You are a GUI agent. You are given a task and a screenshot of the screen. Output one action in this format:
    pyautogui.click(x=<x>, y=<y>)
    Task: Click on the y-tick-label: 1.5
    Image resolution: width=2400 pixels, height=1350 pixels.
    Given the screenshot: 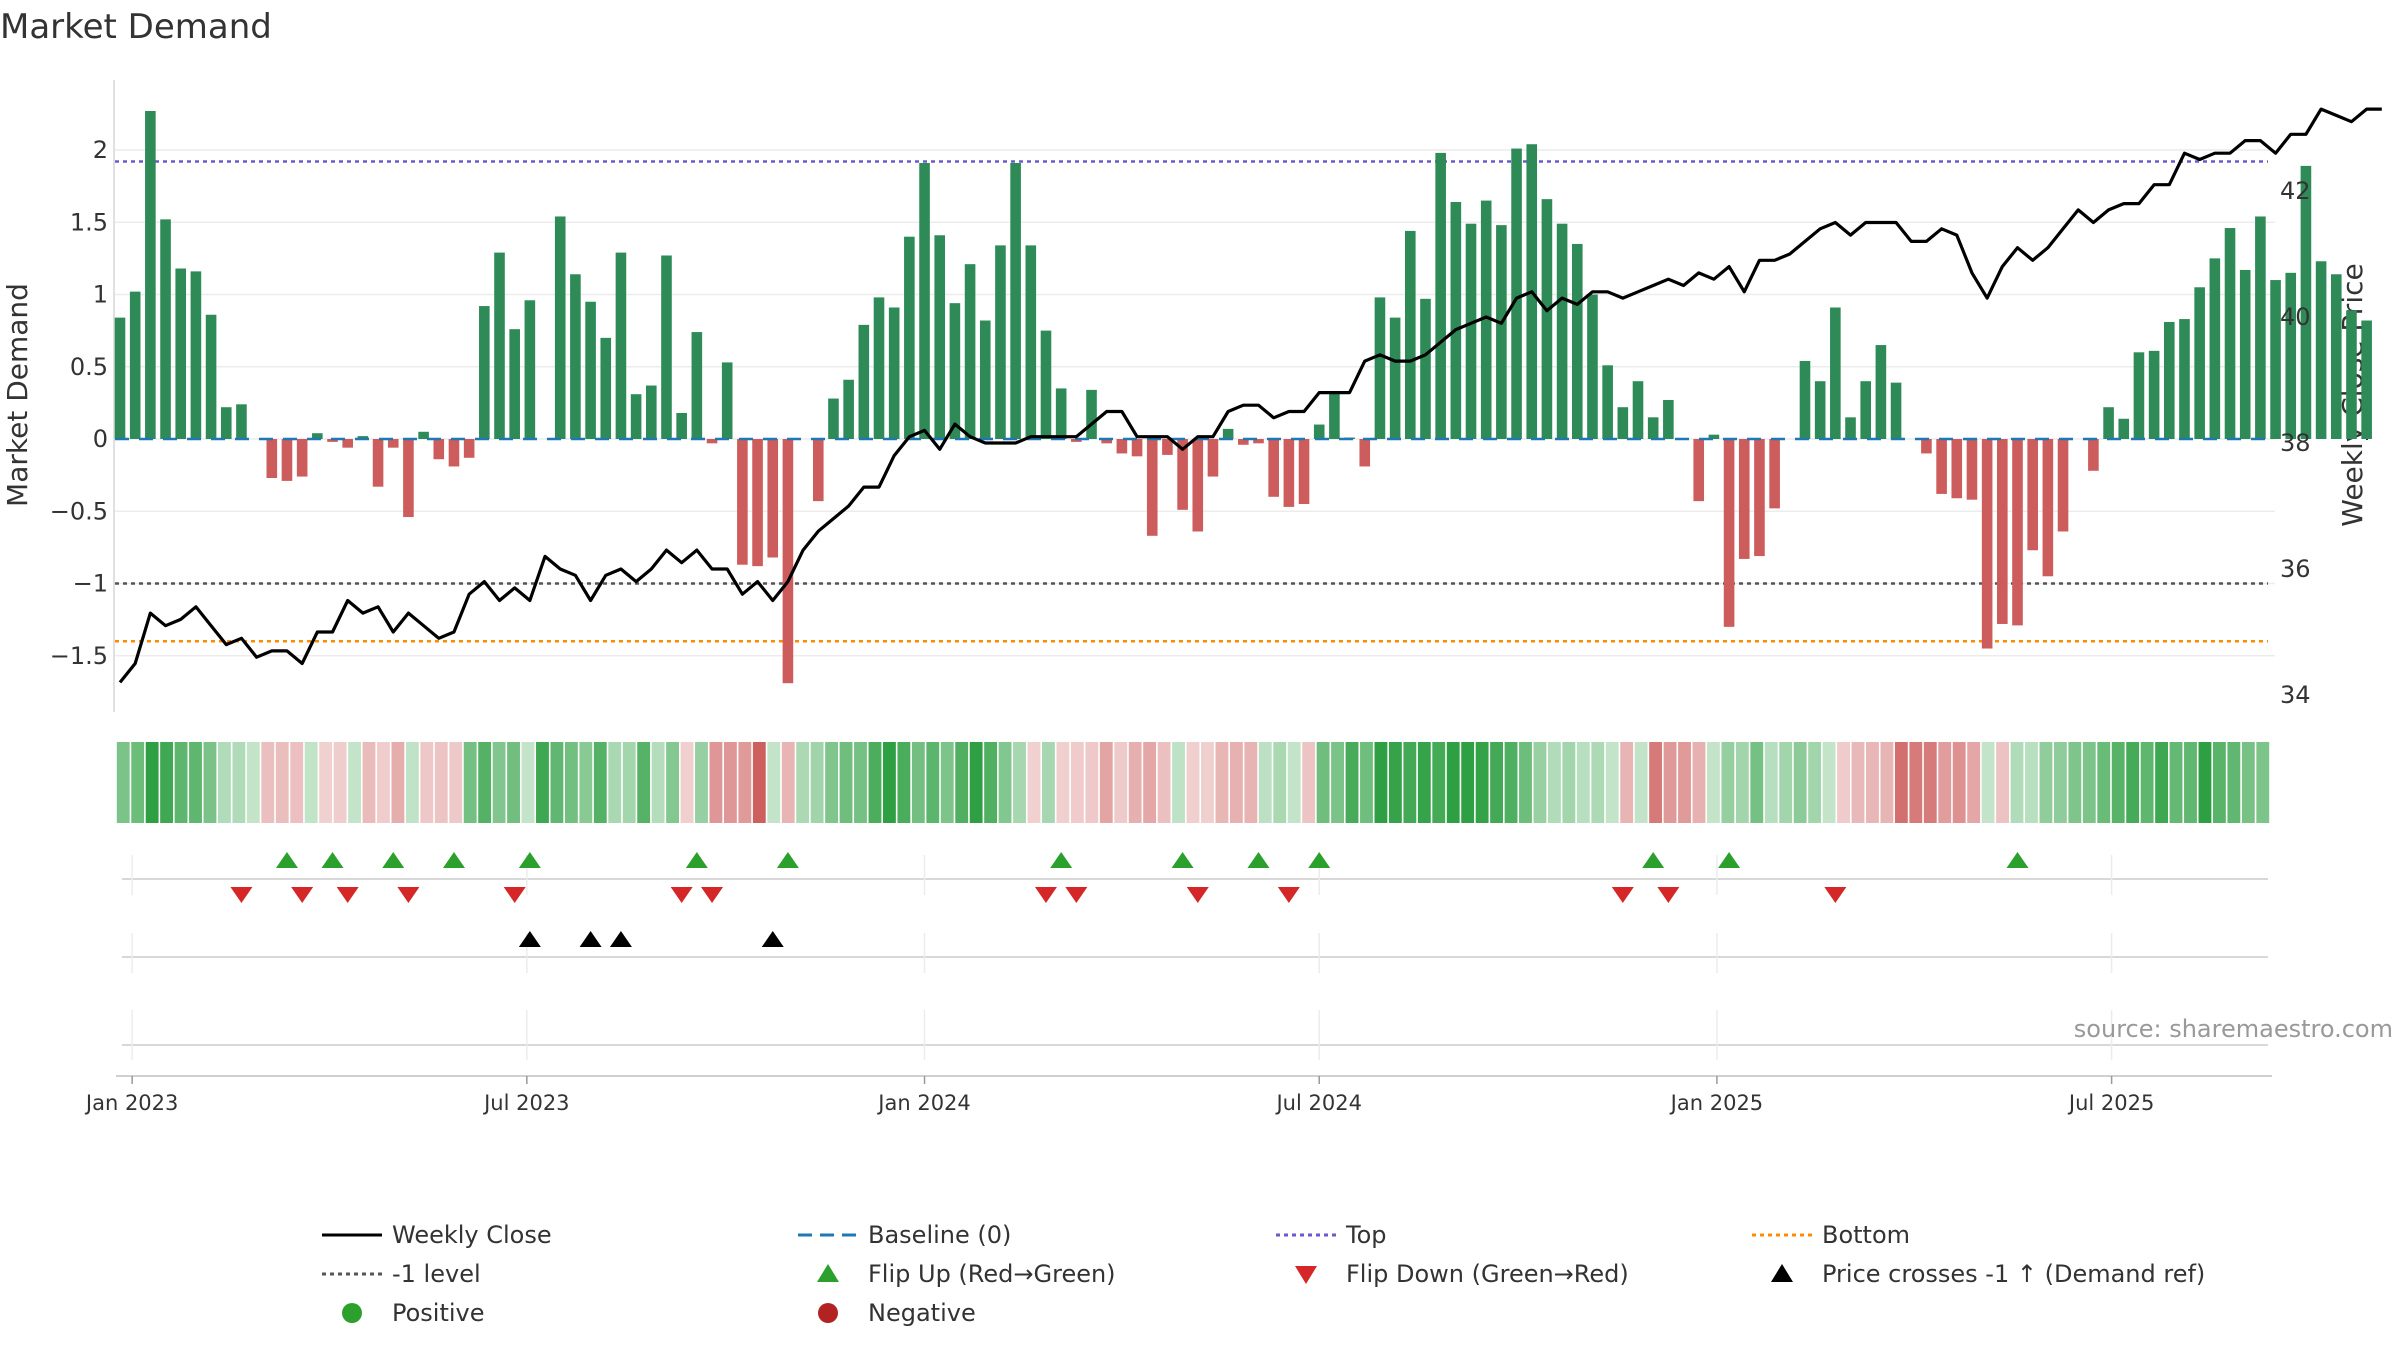 What is the action you would take?
    pyautogui.click(x=89, y=222)
    